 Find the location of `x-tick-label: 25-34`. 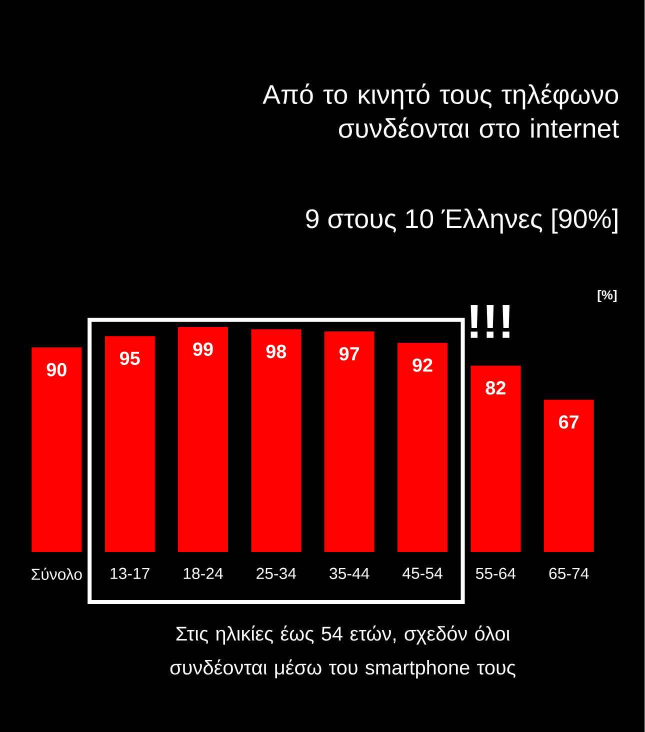

x-tick-label: 25-34 is located at coordinates (276, 574).